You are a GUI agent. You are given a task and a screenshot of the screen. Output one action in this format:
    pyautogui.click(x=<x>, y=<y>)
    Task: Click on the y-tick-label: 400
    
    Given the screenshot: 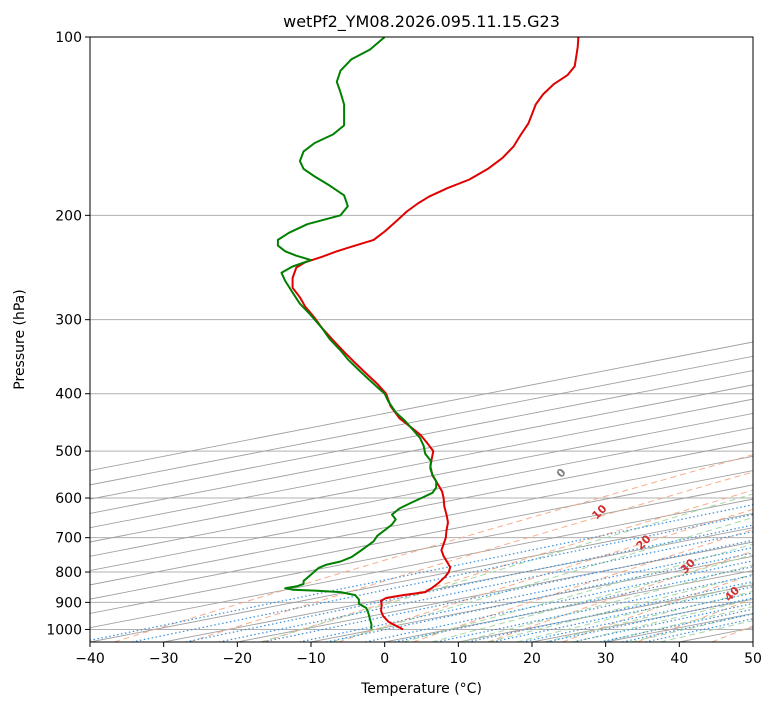 What is the action you would take?
    pyautogui.click(x=68, y=395)
    